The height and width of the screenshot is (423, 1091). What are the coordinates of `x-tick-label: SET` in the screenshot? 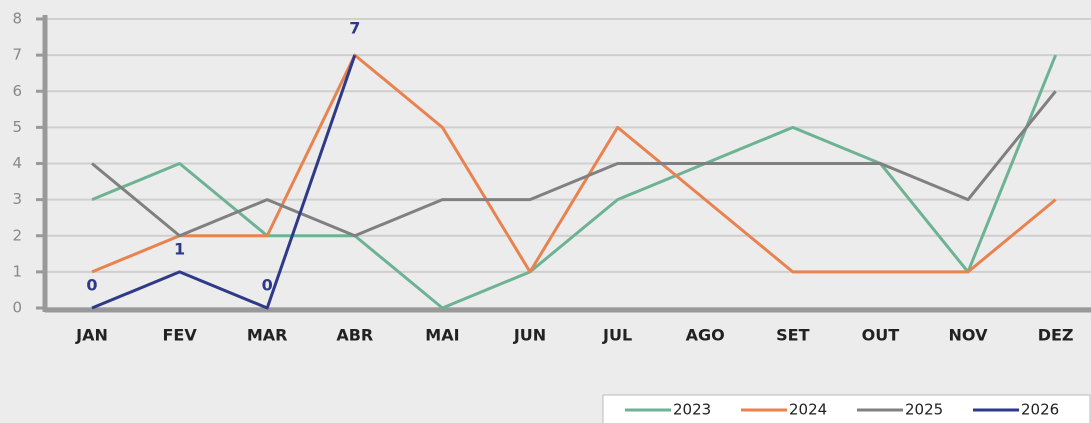 It's located at (792, 335).